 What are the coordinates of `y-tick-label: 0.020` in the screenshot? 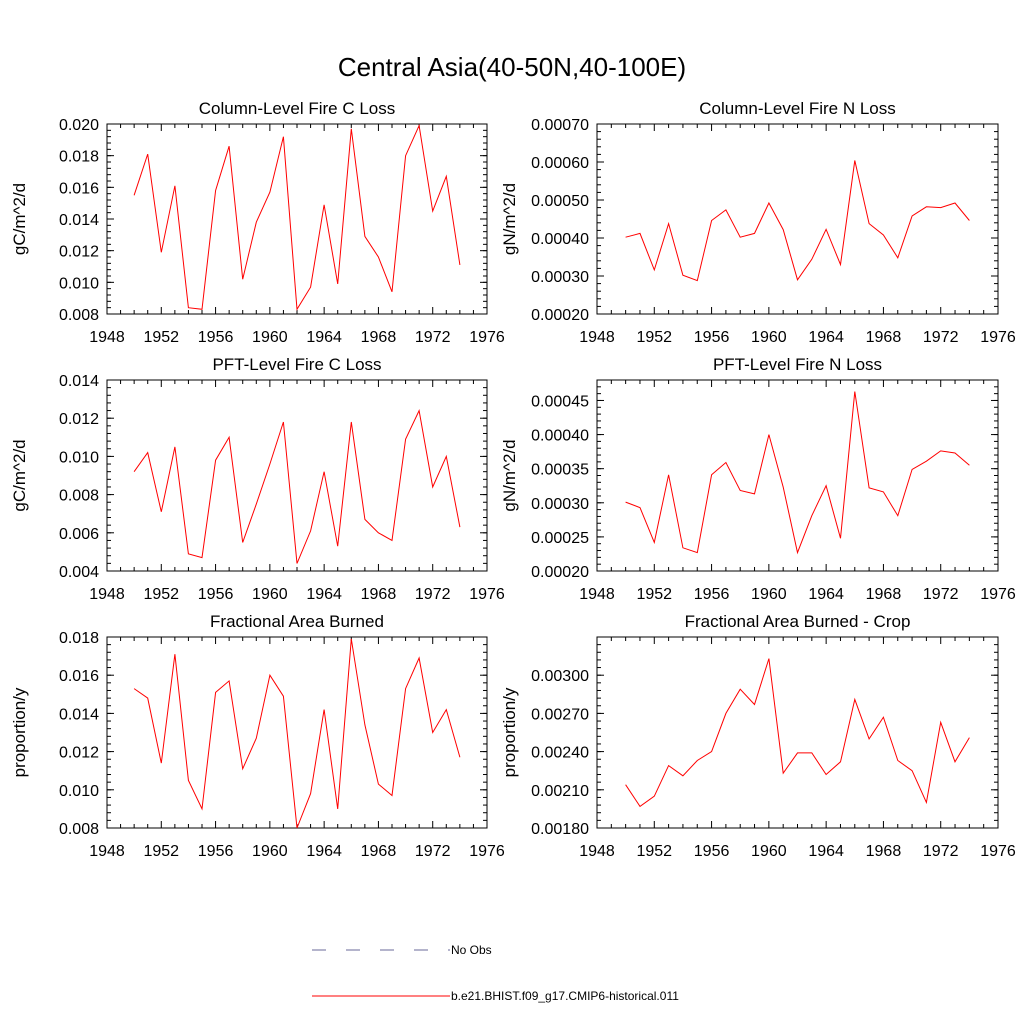 It's located at (79, 125).